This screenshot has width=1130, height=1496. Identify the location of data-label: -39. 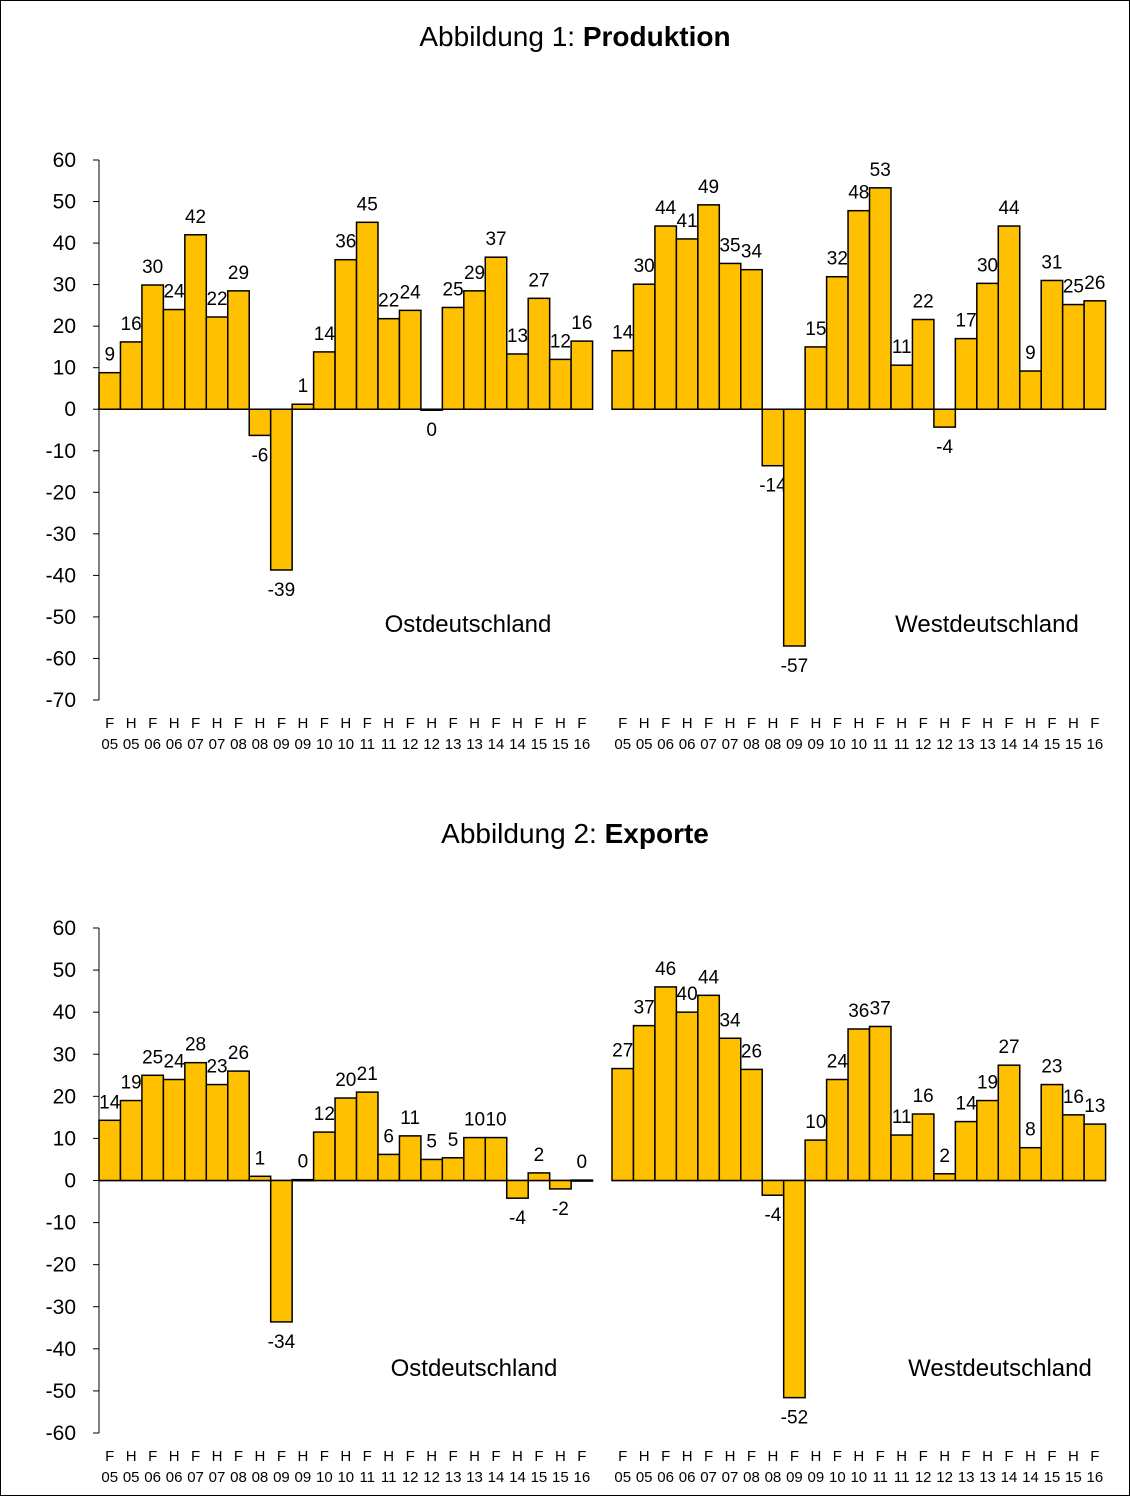
(281, 590).